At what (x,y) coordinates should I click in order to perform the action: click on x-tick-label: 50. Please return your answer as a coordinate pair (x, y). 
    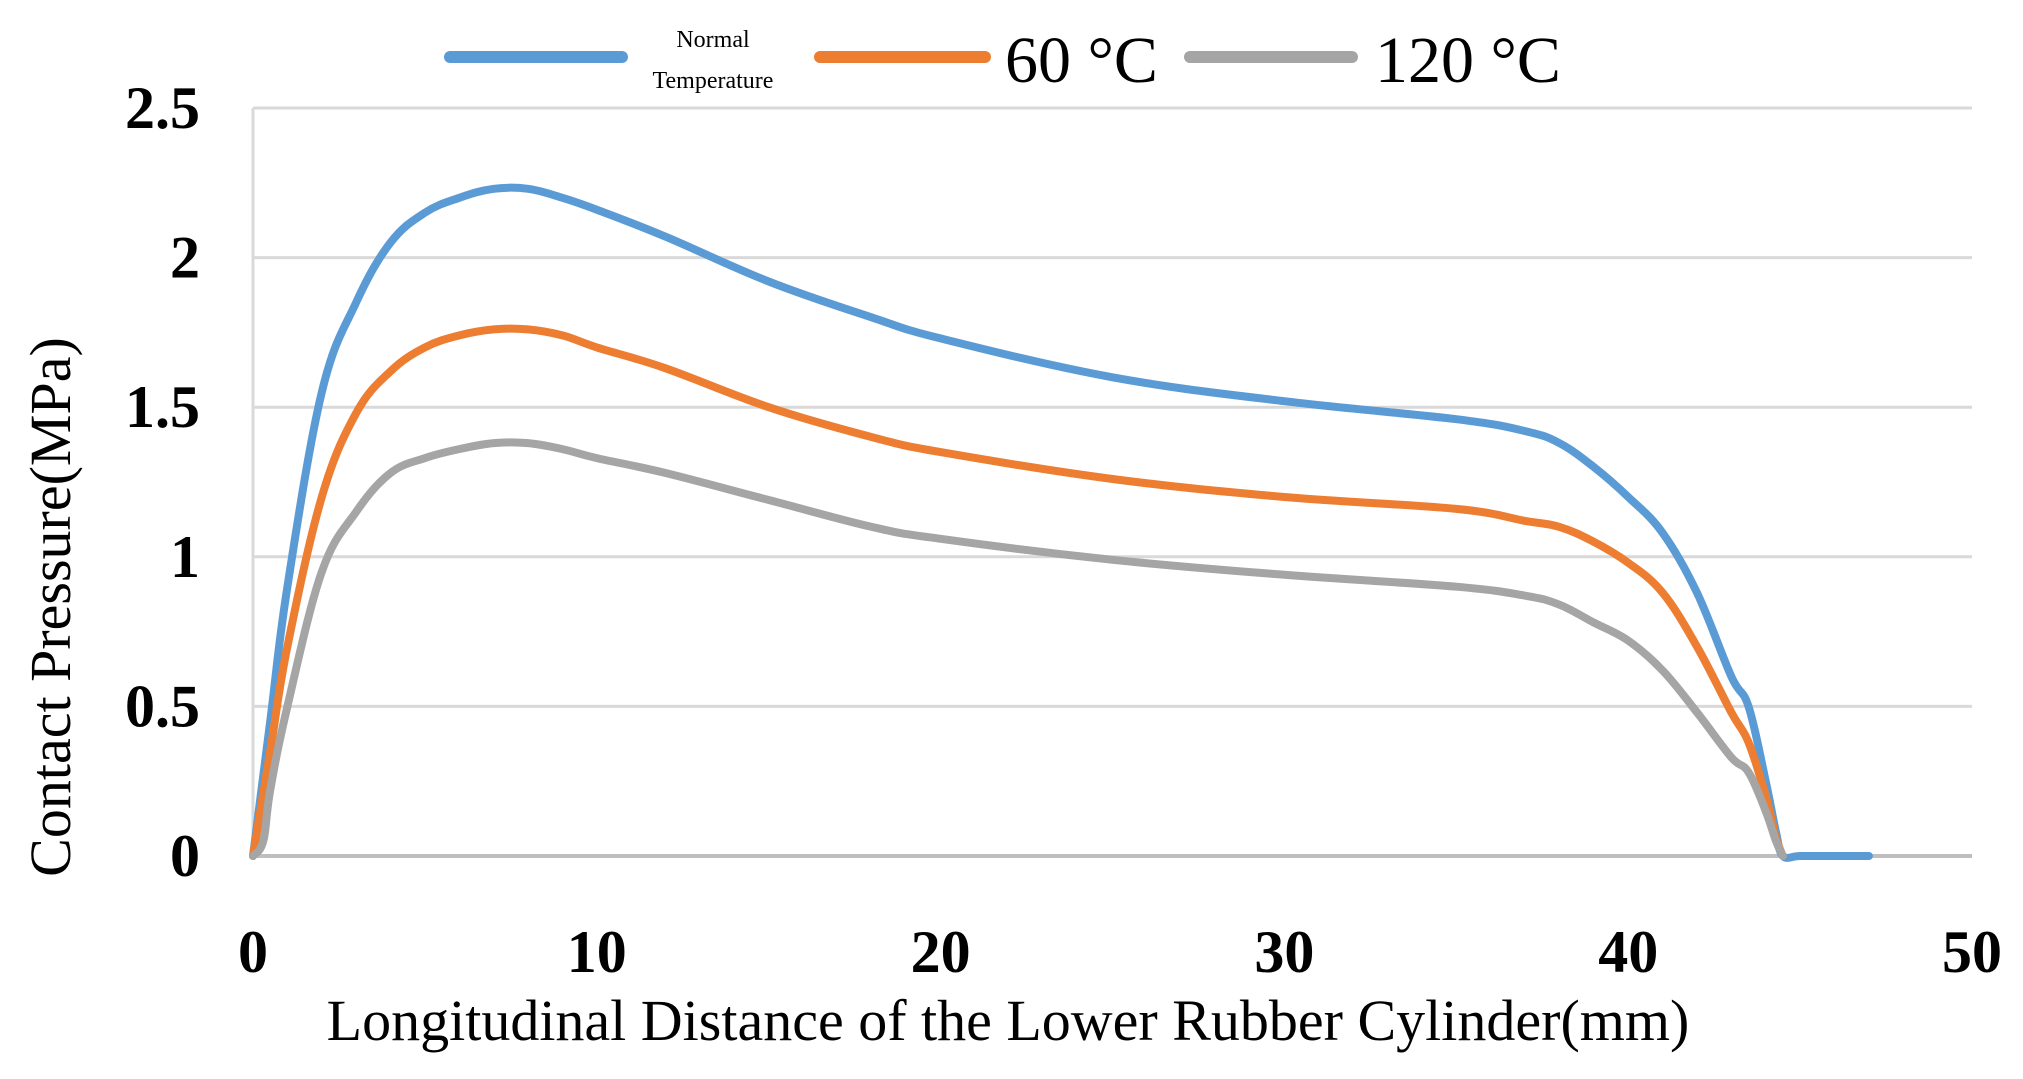
    Looking at the image, I should click on (1972, 952).